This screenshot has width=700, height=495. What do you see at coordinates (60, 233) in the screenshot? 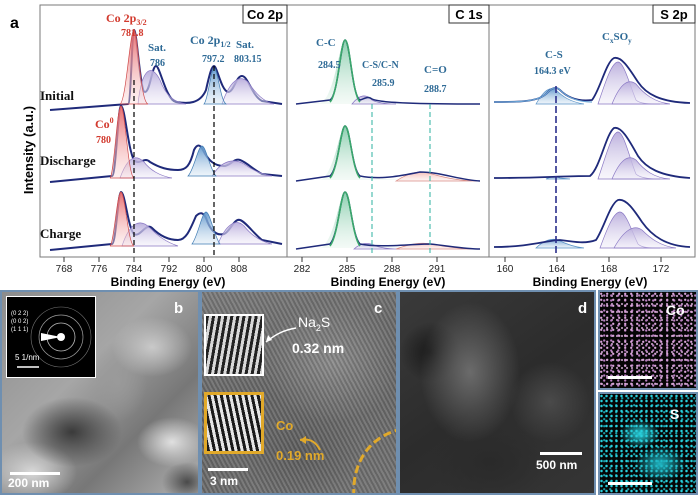
I see `row-label-charge: Charge` at bounding box center [60, 233].